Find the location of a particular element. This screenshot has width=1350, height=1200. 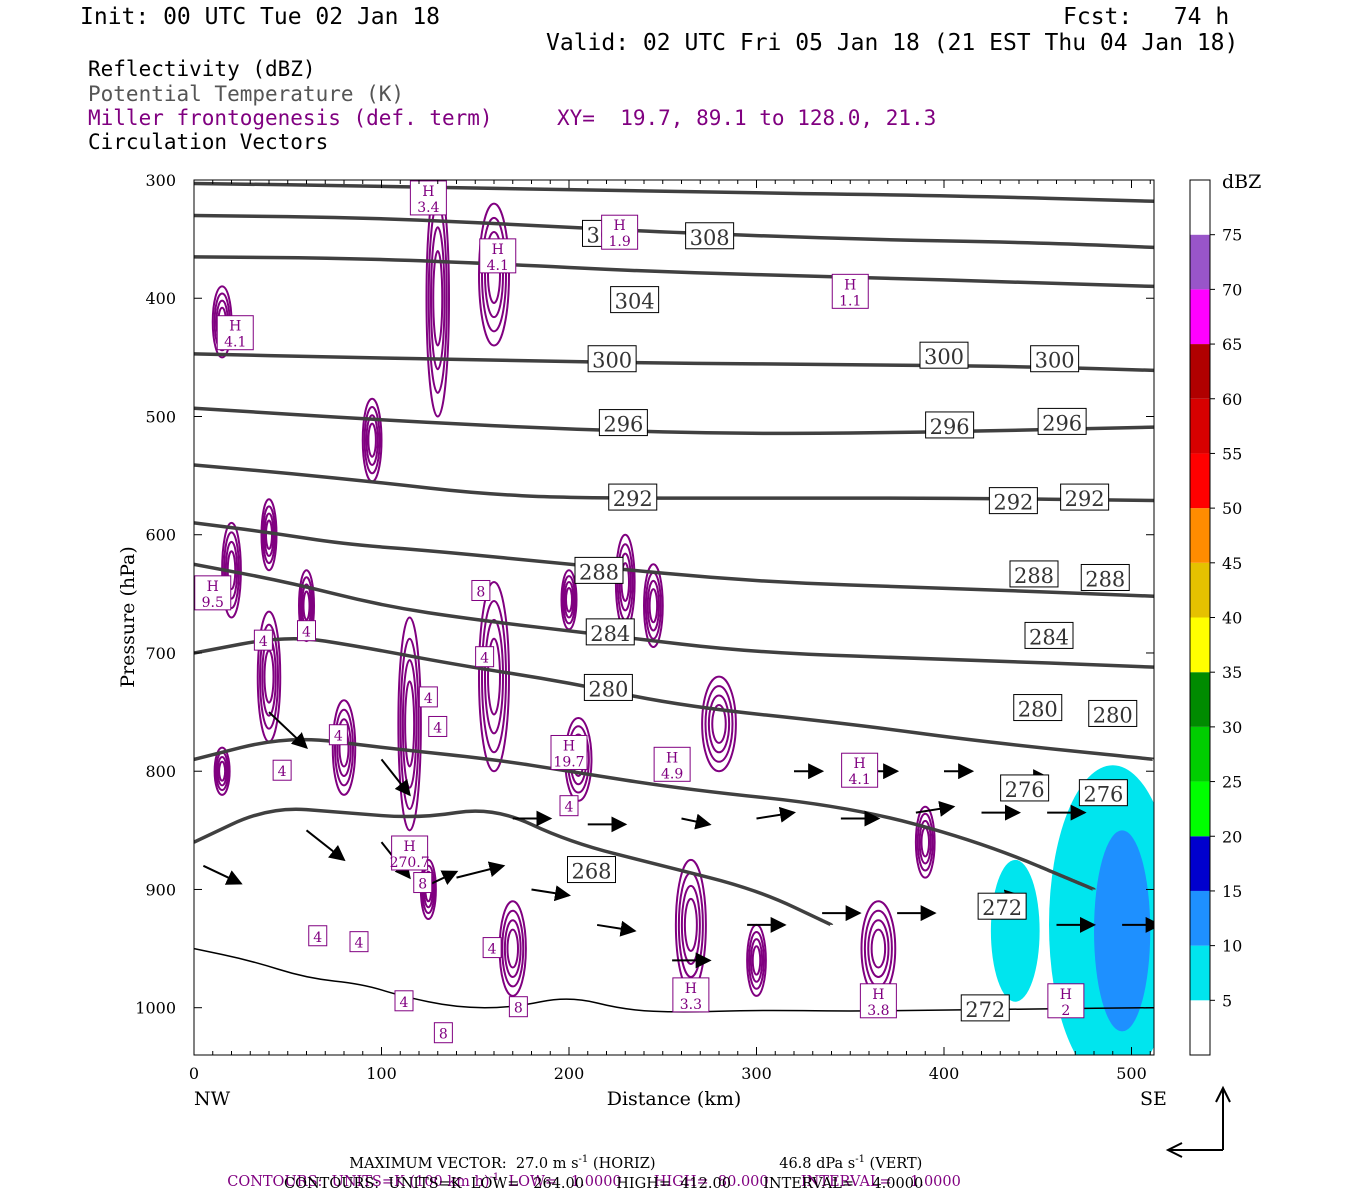

x-tick-label: 300 is located at coordinates (756, 1073).